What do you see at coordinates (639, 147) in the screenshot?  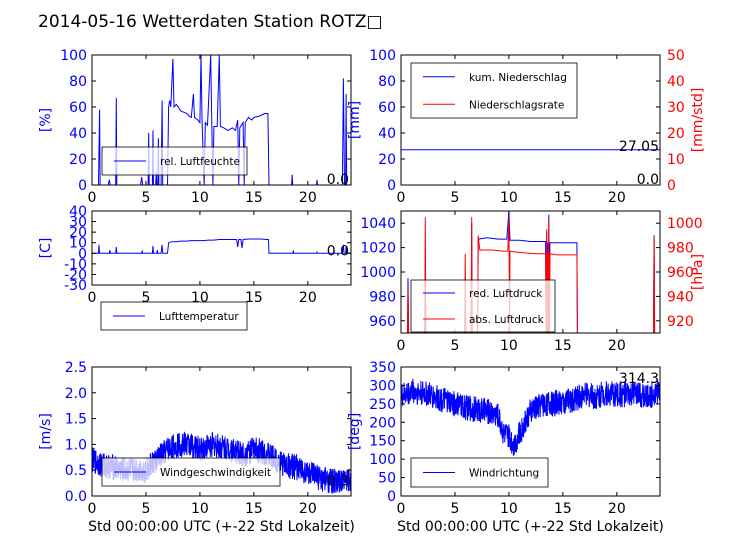 I see `annotation-value-precipitation: 27.05` at bounding box center [639, 147].